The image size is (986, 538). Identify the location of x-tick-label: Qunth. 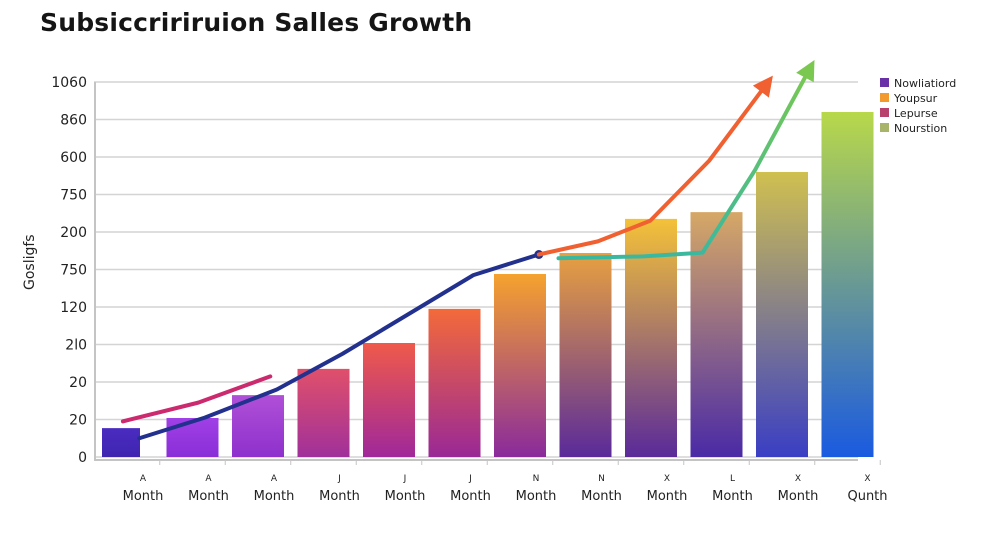
(867, 496).